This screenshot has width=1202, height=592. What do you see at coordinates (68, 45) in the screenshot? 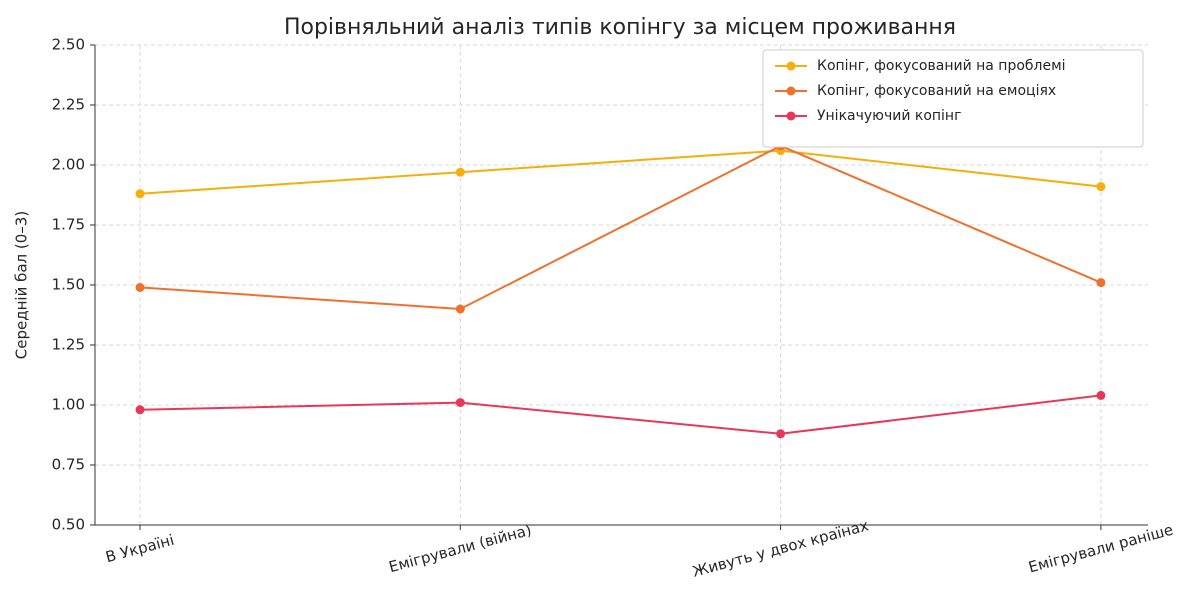
I see `y-tick-label: 2.50` at bounding box center [68, 45].